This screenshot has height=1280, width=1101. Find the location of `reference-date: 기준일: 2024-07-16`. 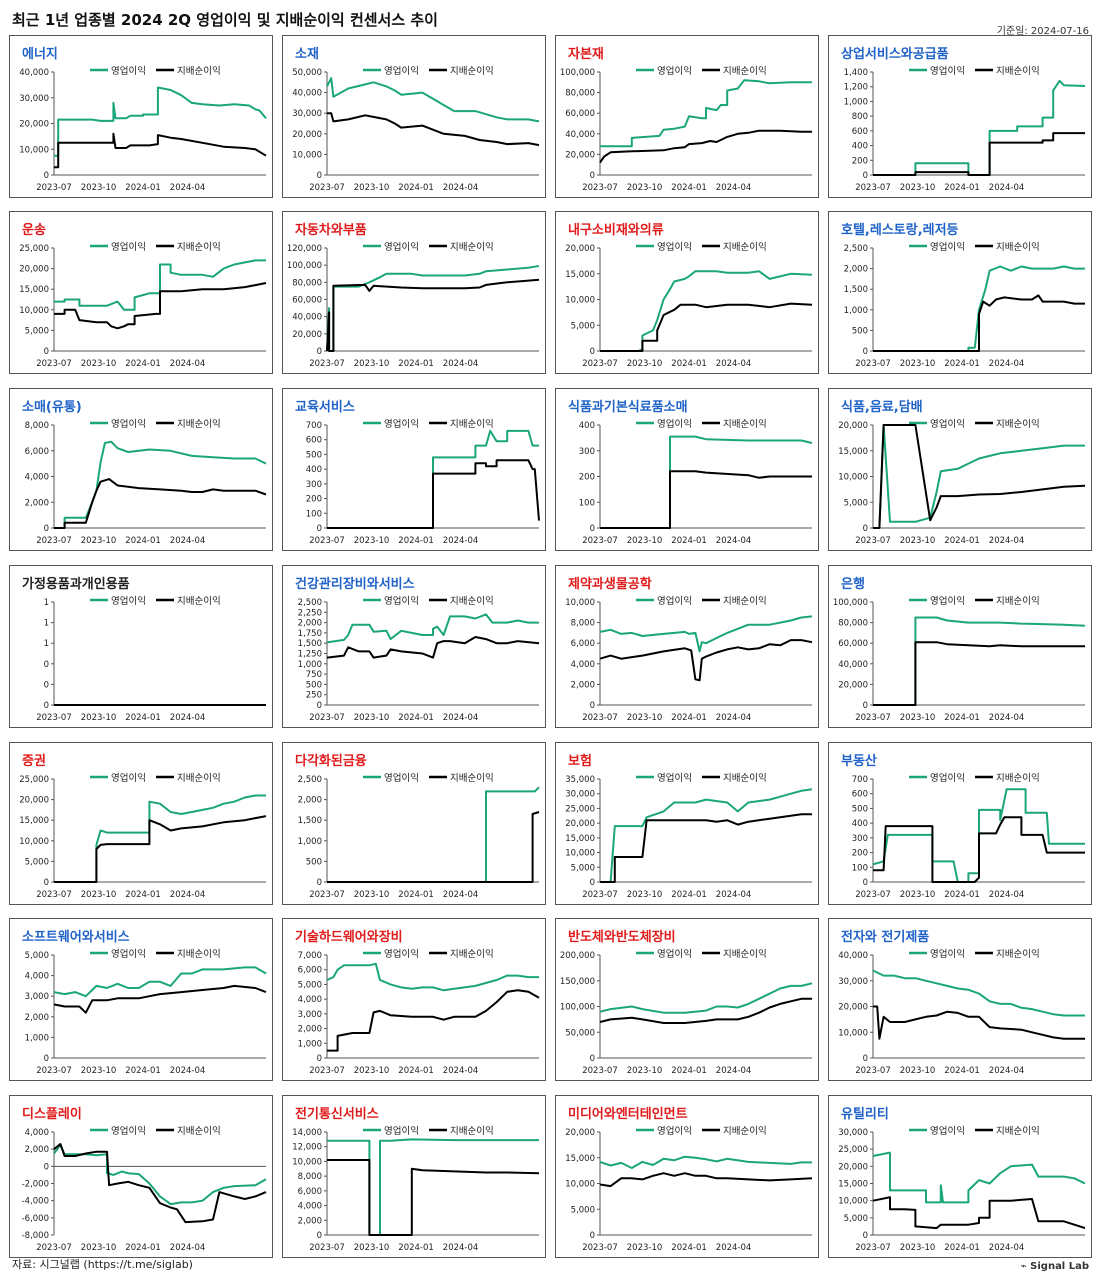

reference-date: 기준일: 2024-07-16 is located at coordinates (1042, 31).